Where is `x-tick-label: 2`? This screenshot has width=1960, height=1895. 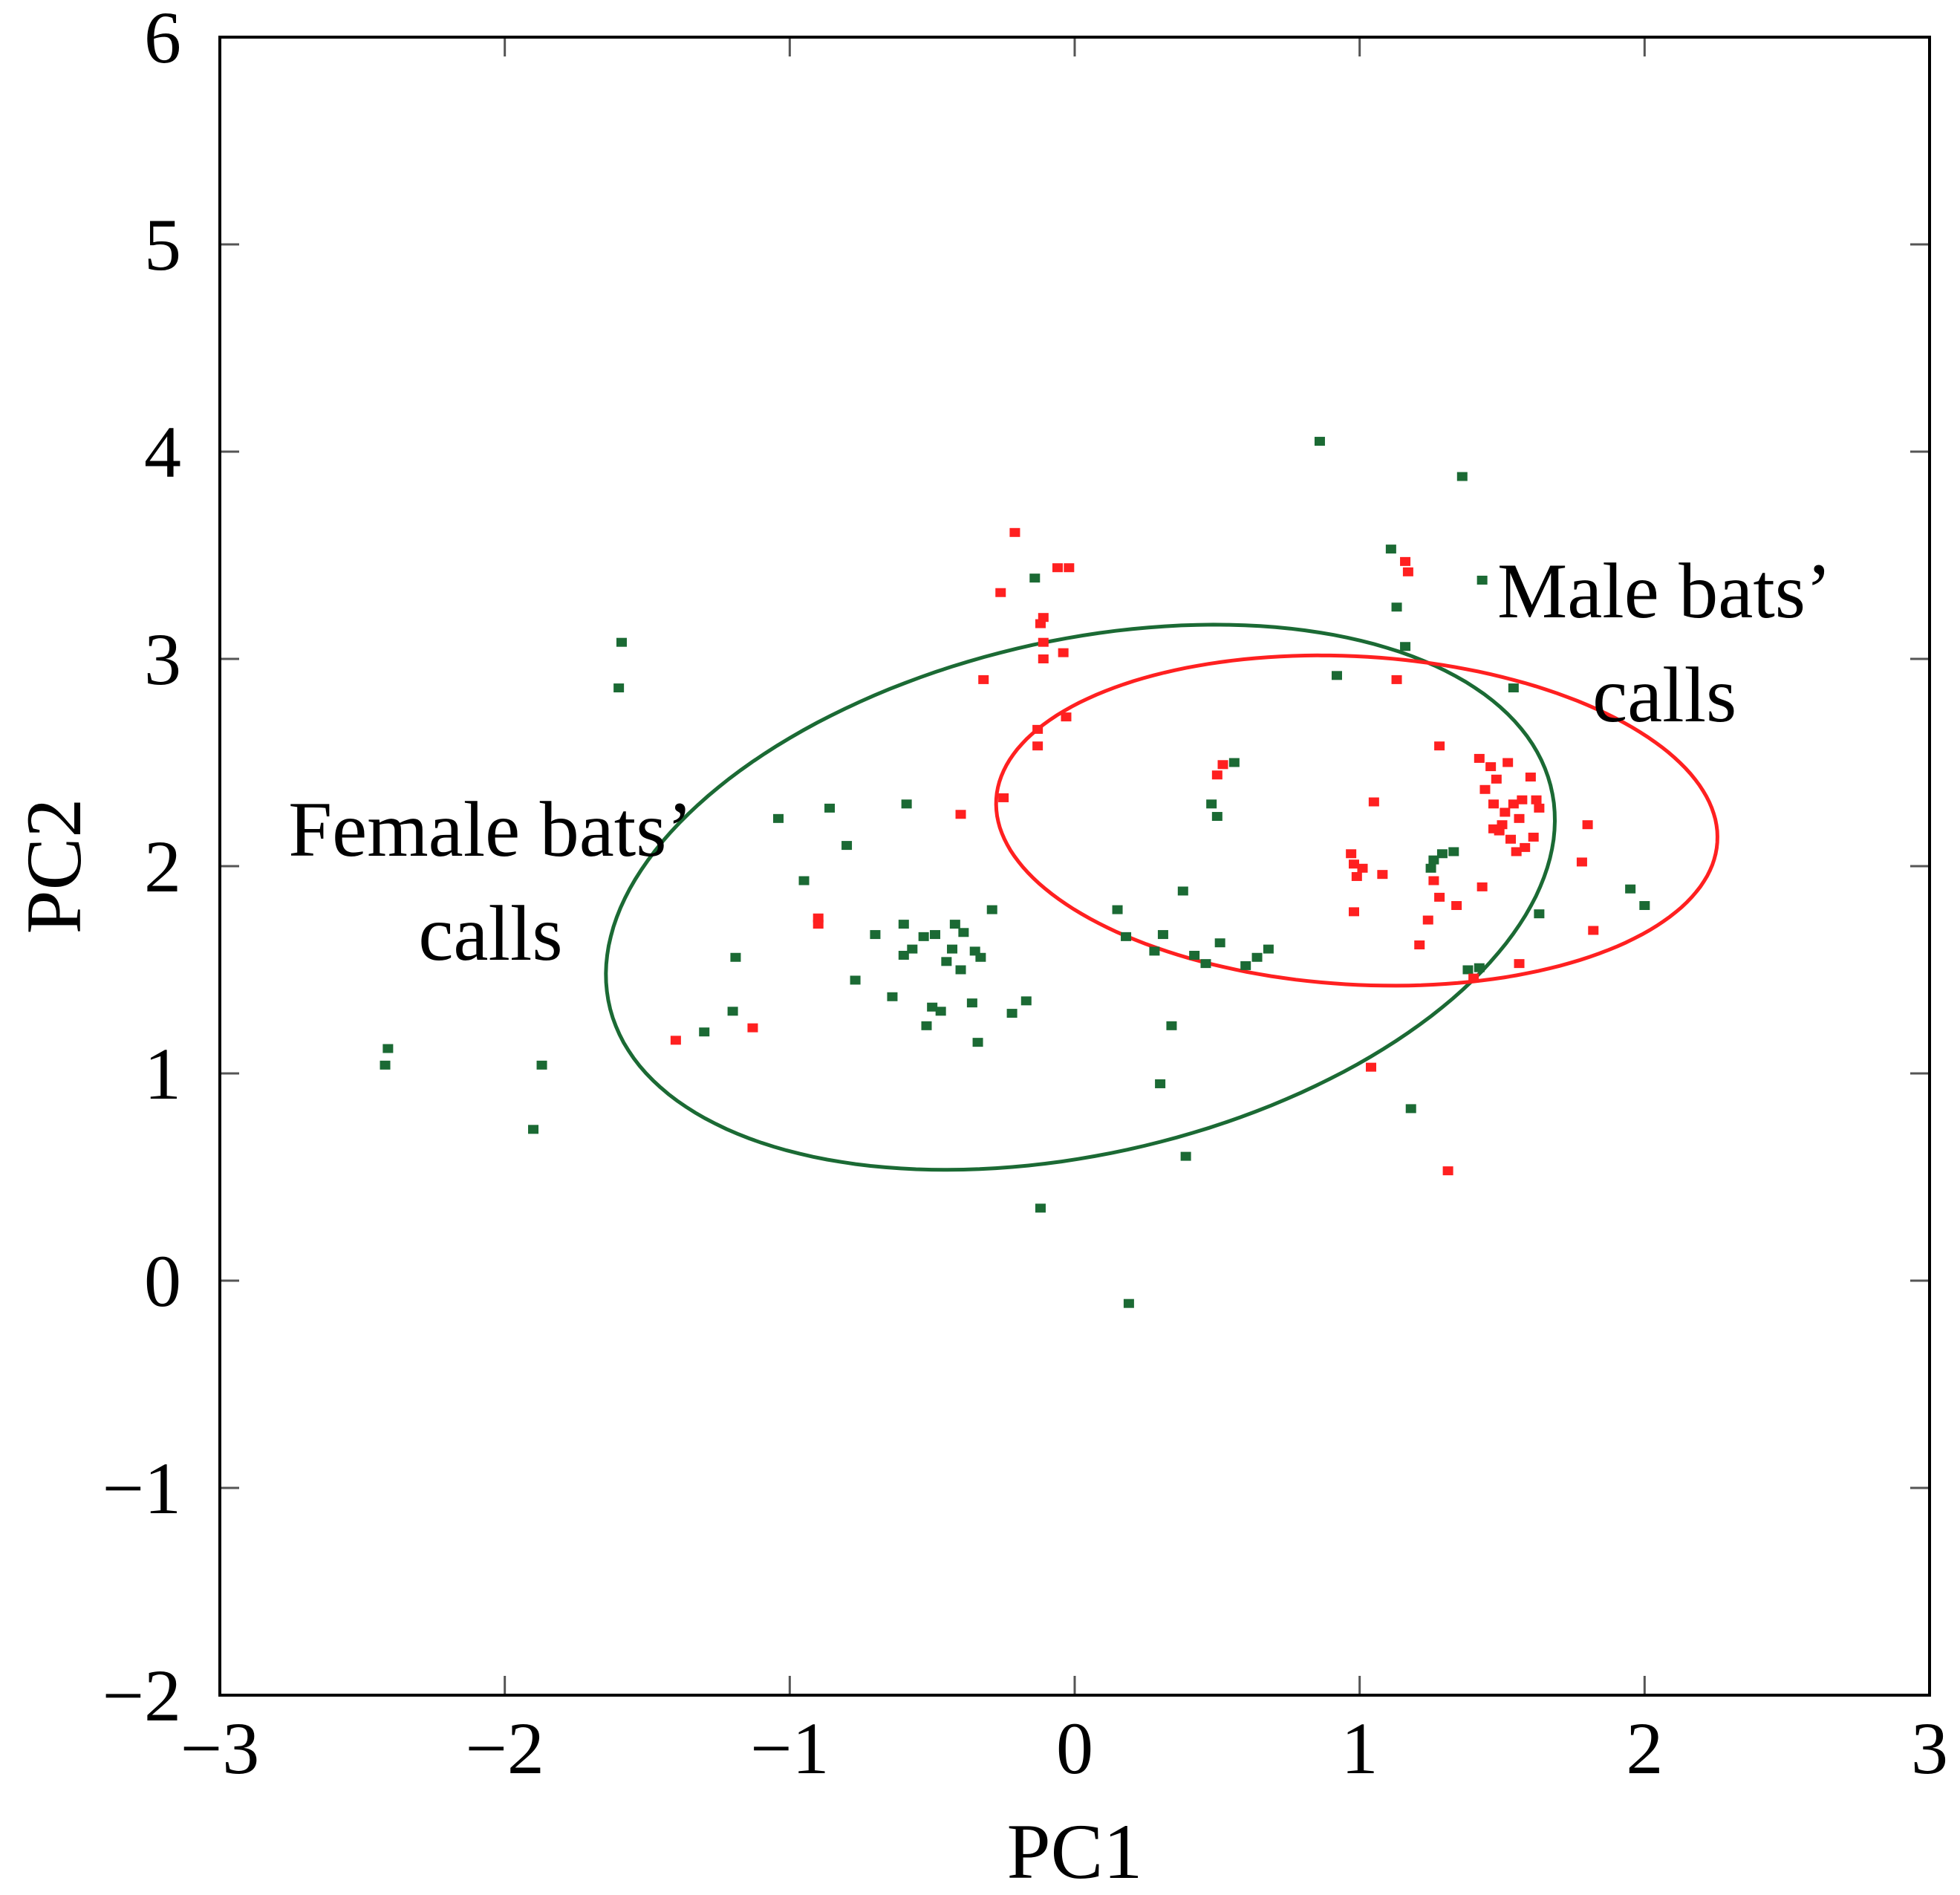 x-tick-label: 2 is located at coordinates (1645, 1749).